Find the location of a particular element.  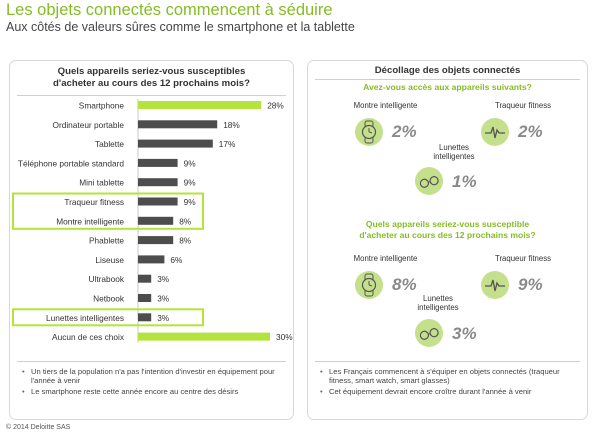

value-label: 17% is located at coordinates (227, 144).